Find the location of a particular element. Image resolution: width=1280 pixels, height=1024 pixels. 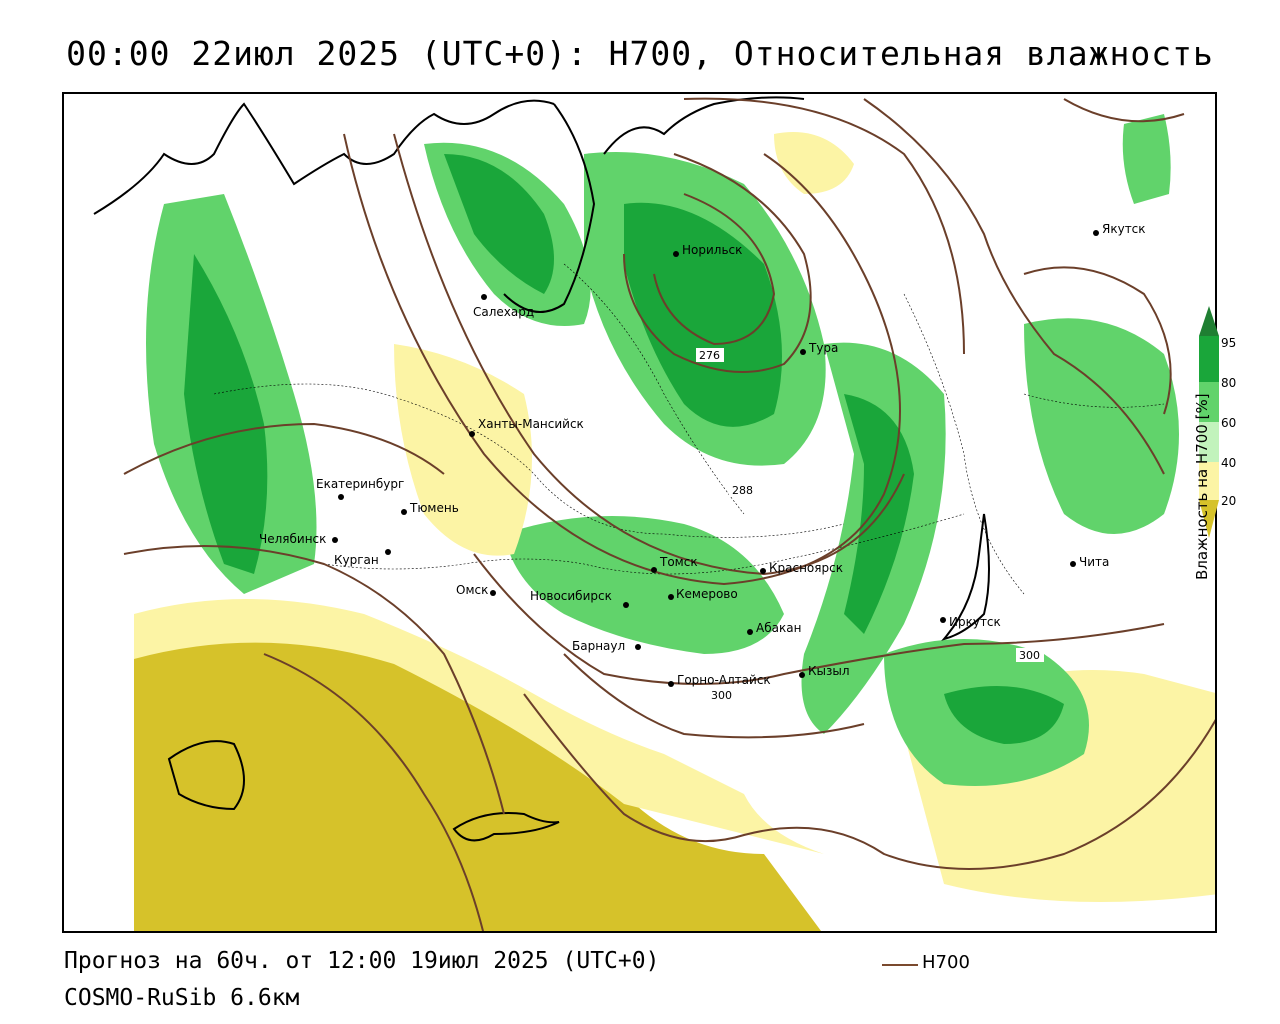

city-dot-tyumen is located at coordinates (404, 512).